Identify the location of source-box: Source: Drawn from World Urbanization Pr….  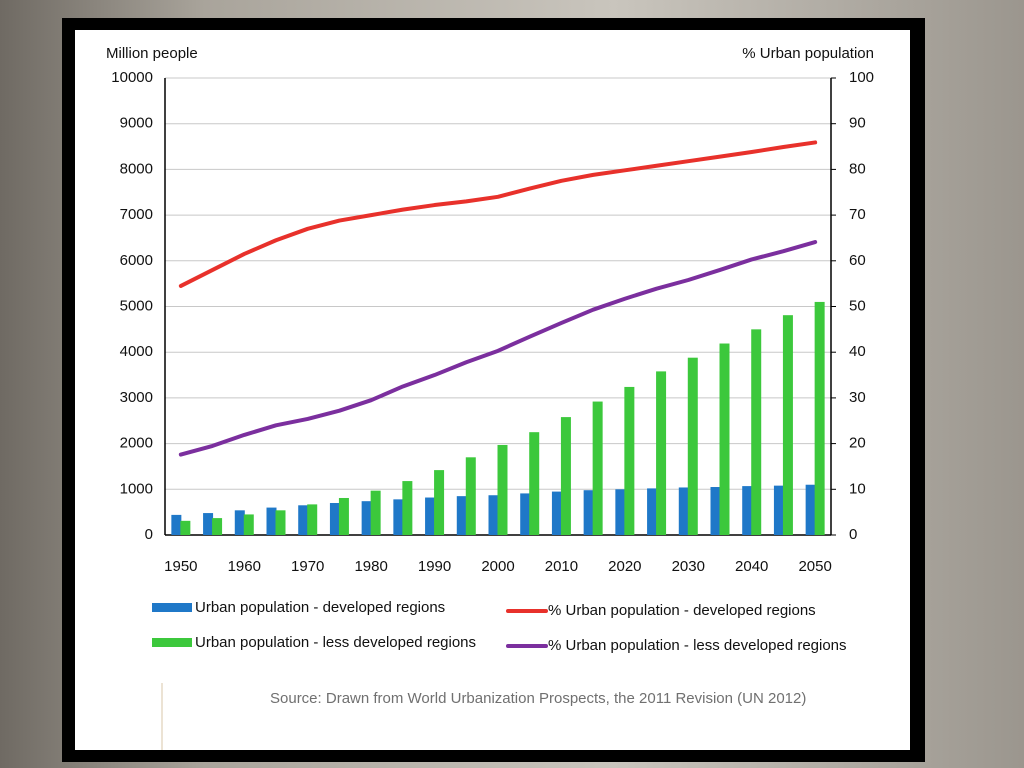
(538, 698).